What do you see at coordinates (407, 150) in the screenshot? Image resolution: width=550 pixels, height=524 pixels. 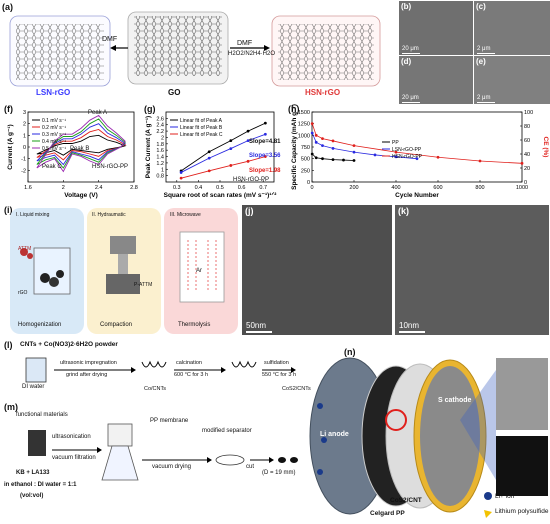 I see `legend-label: LSN-rGO-PP` at bounding box center [407, 150].